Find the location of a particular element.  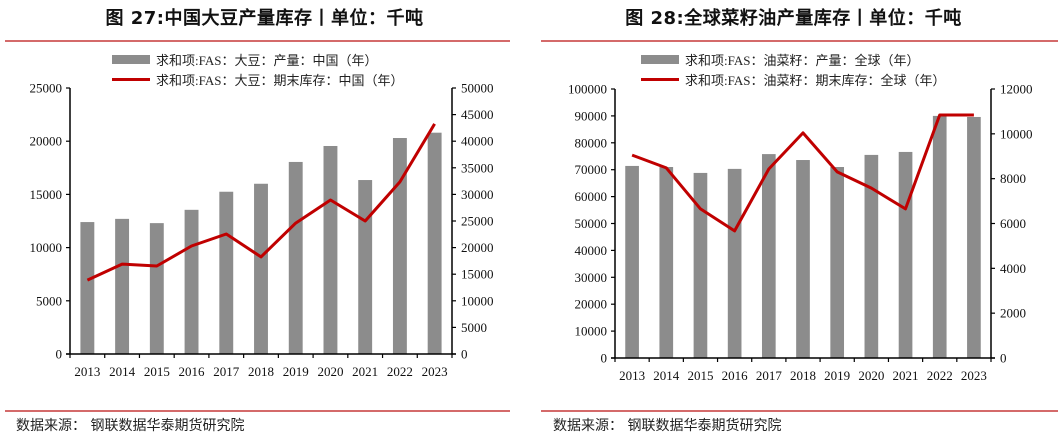

y-tick-left: 30000 is located at coordinates (591, 277).